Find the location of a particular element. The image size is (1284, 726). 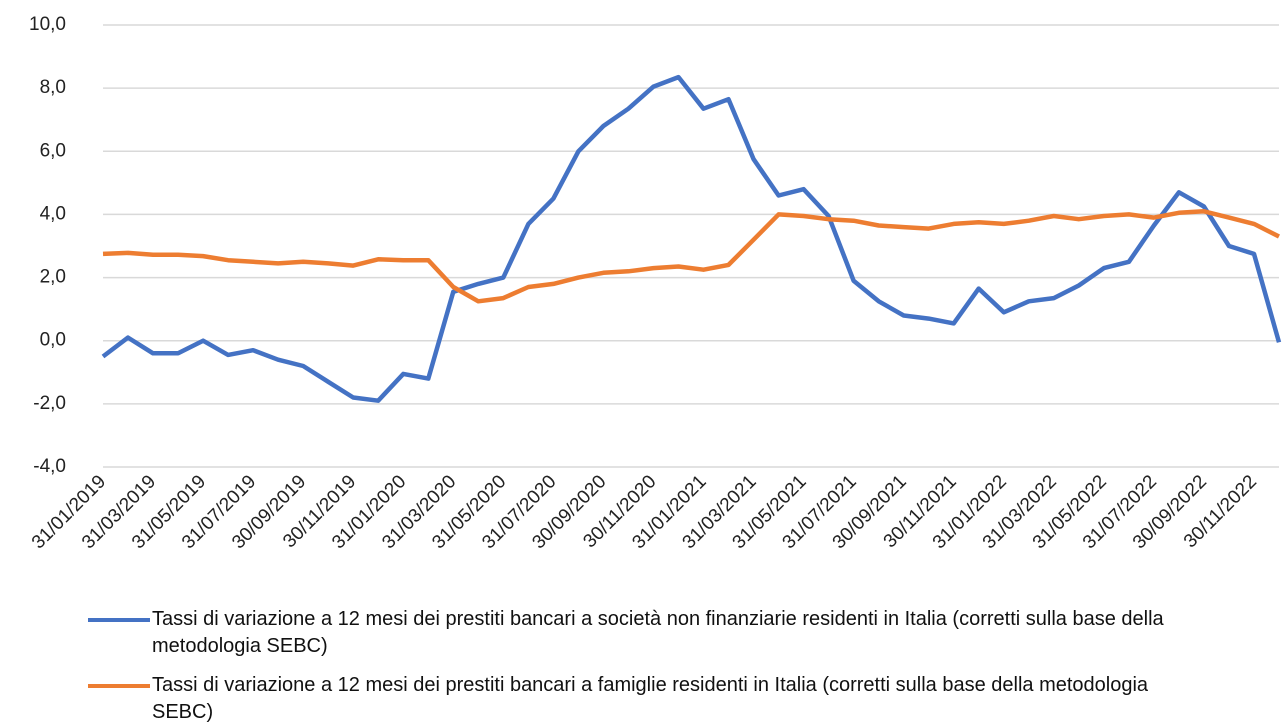

y-tick-label: -2,0 is located at coordinates (49, 403).